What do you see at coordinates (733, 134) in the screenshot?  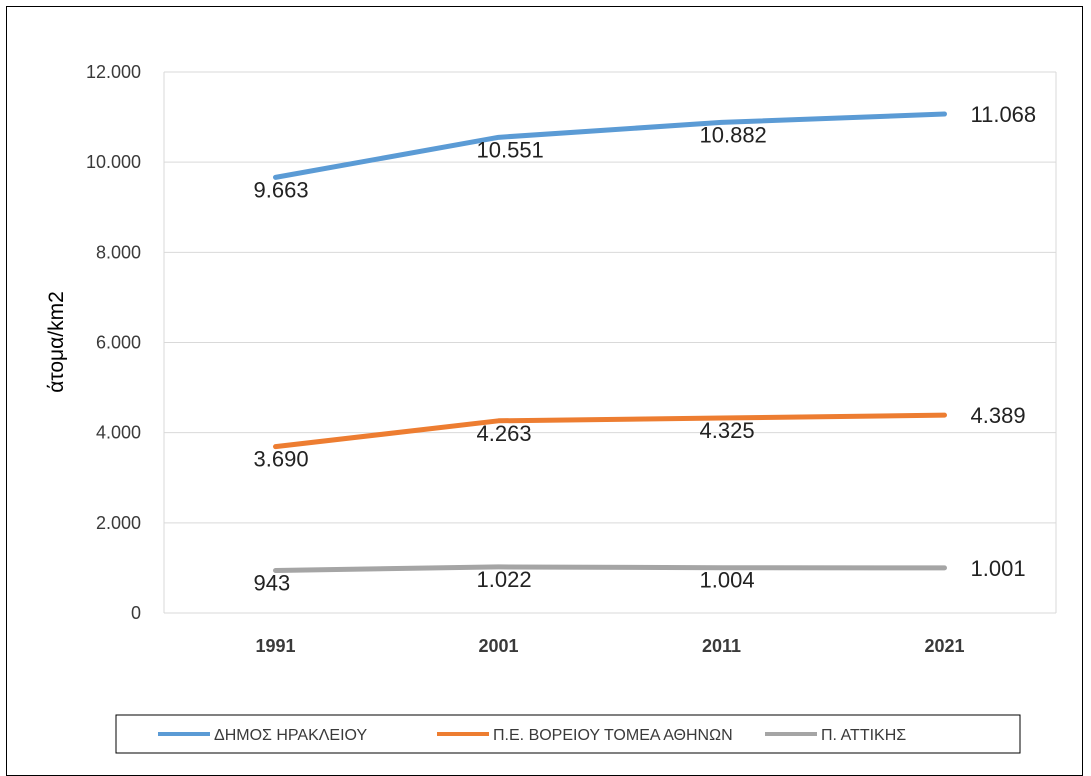 I see `data-label: 10.882` at bounding box center [733, 134].